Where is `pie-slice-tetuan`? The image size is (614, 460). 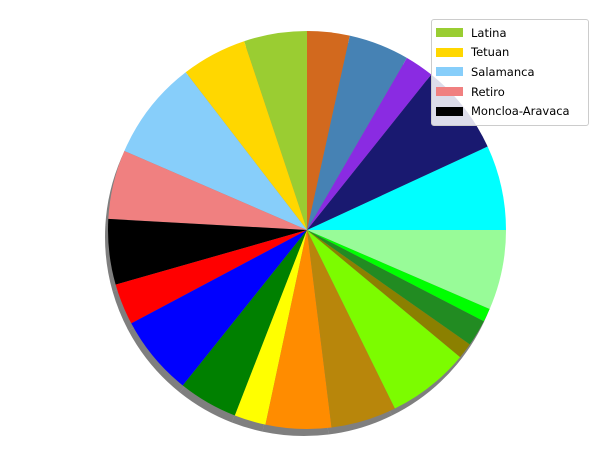
pie-slice-tetuan is located at coordinates (246, 136).